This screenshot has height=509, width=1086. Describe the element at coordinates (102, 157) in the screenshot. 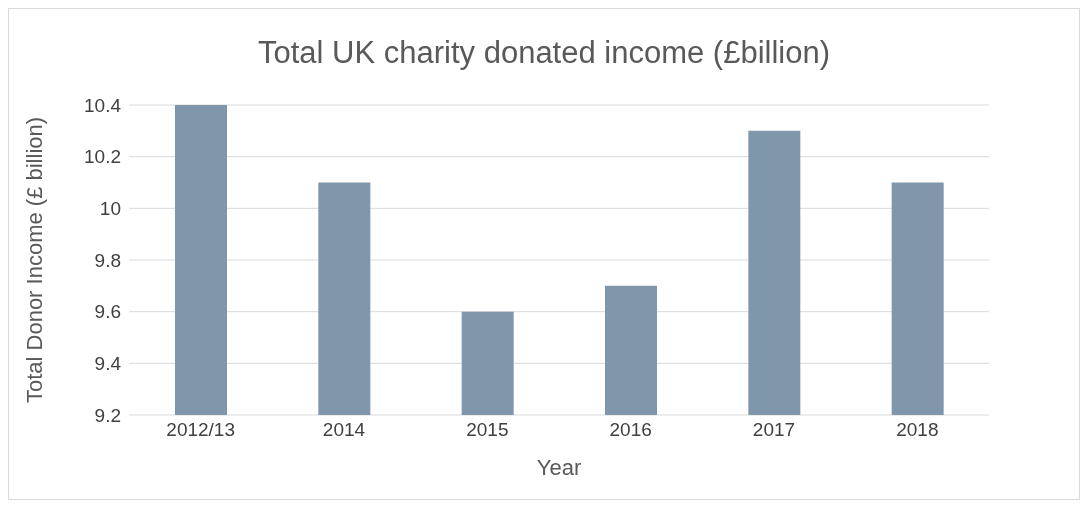

I see `y-tick-label: 10.2` at that location.